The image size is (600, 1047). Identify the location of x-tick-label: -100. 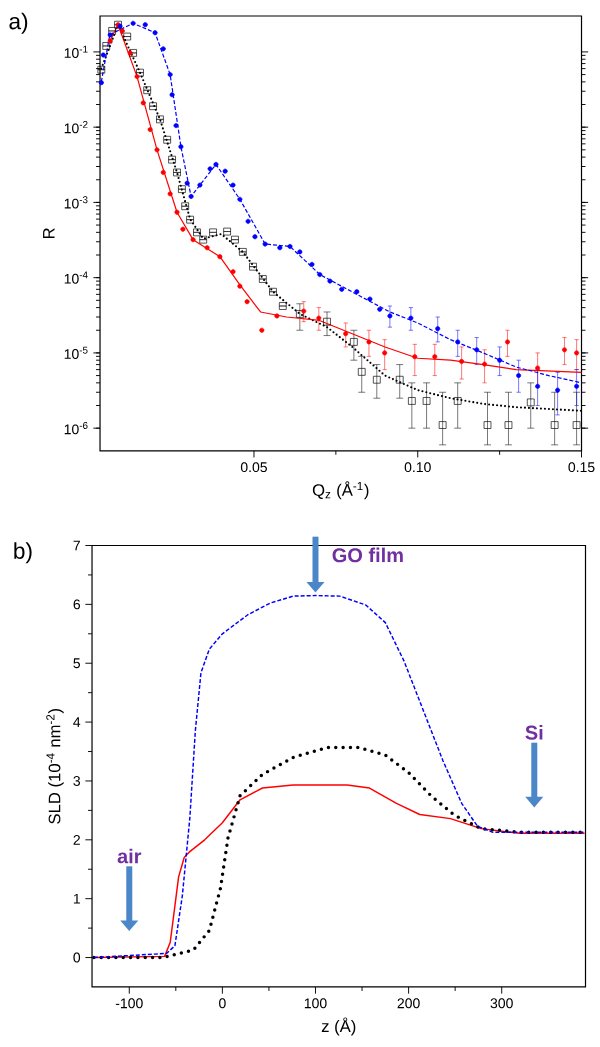
(129, 1003).